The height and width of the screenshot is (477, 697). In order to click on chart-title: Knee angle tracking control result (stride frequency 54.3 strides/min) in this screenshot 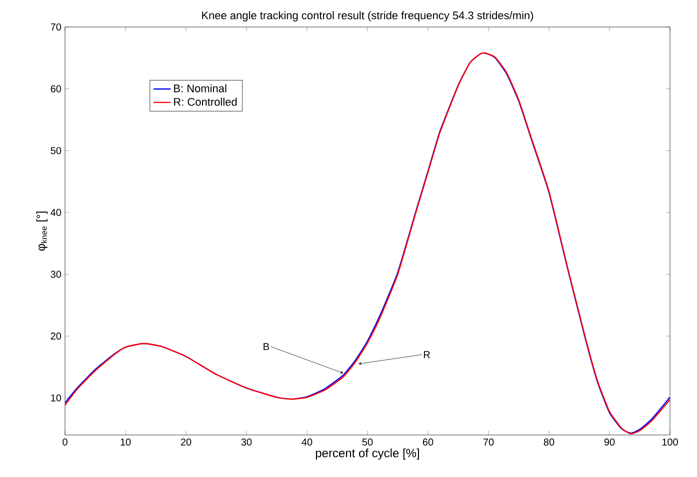, I will do `click(368, 16)`.